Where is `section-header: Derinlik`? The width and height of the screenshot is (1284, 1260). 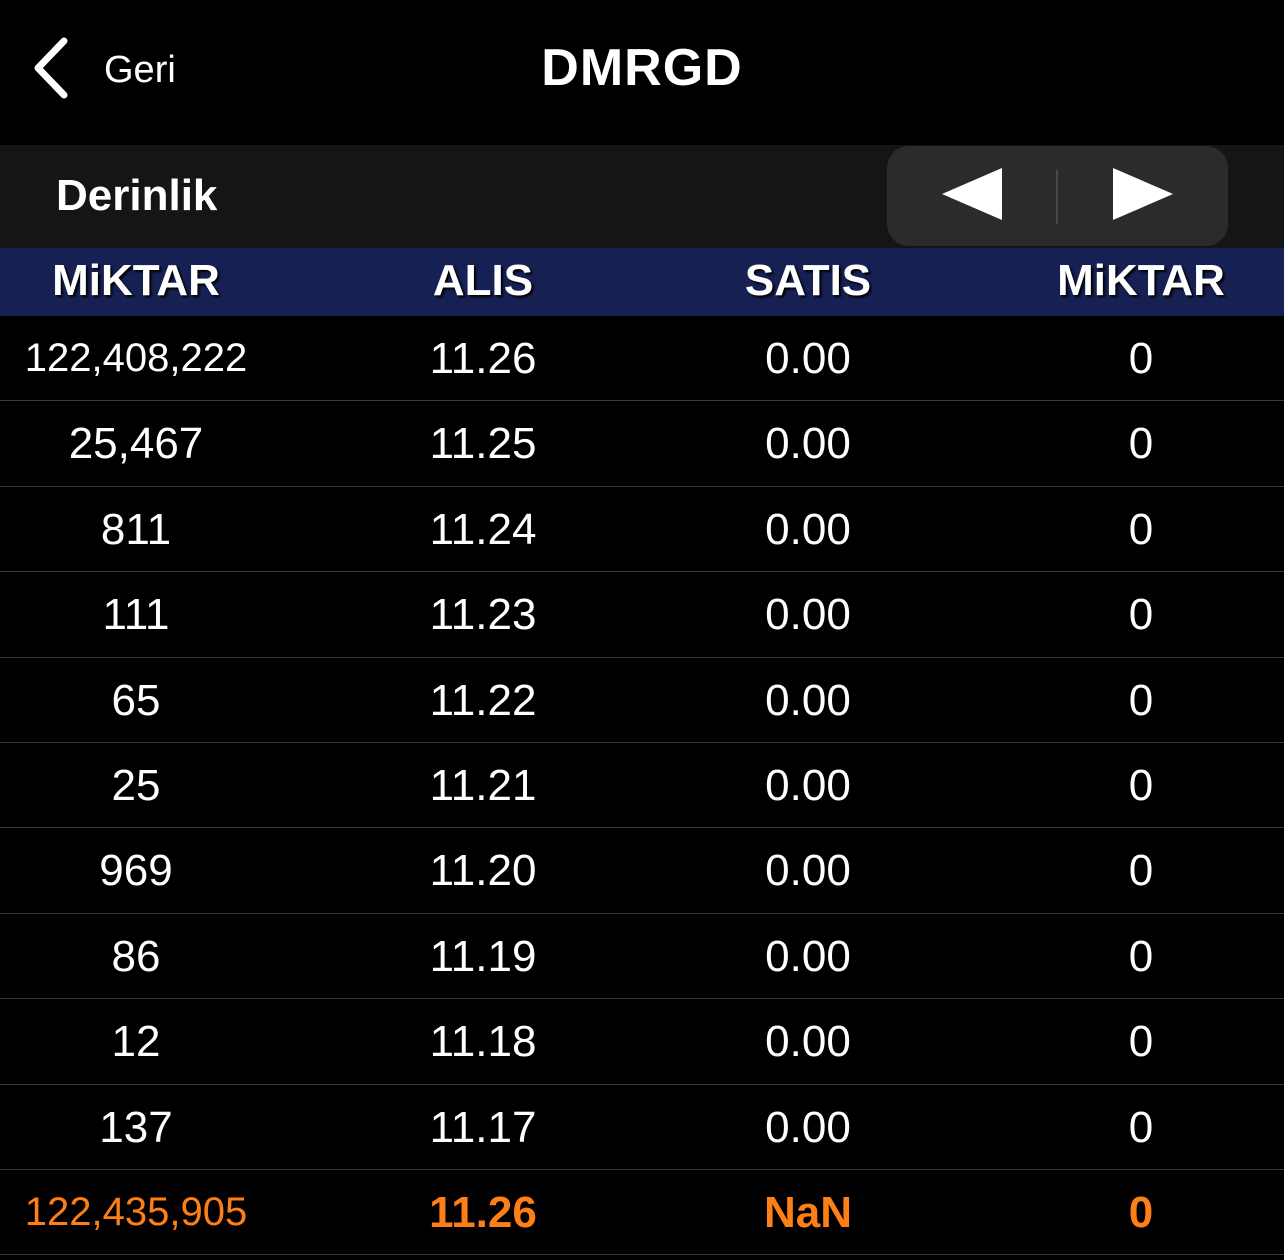 section-header: Derinlik is located at coordinates (642, 196).